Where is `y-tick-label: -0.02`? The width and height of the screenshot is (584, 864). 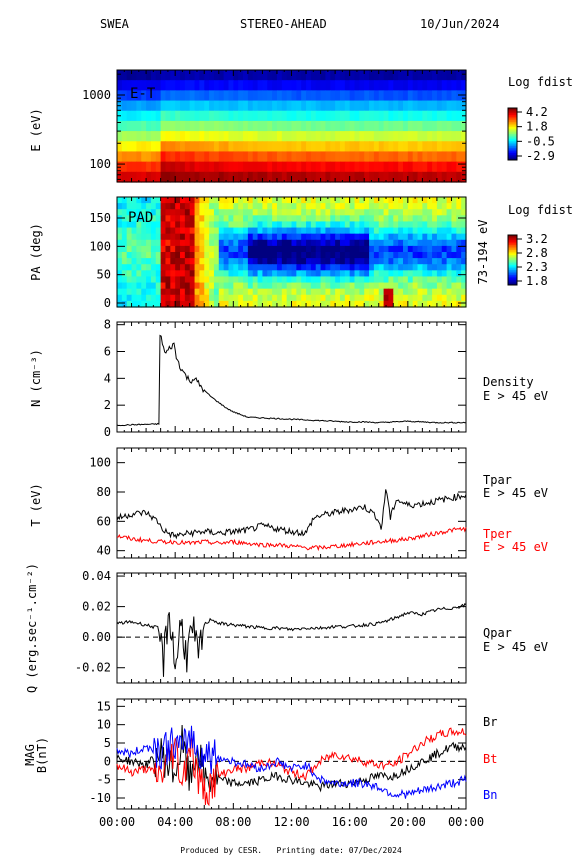 y-tick-label: -0.02 is located at coordinates (93, 668).